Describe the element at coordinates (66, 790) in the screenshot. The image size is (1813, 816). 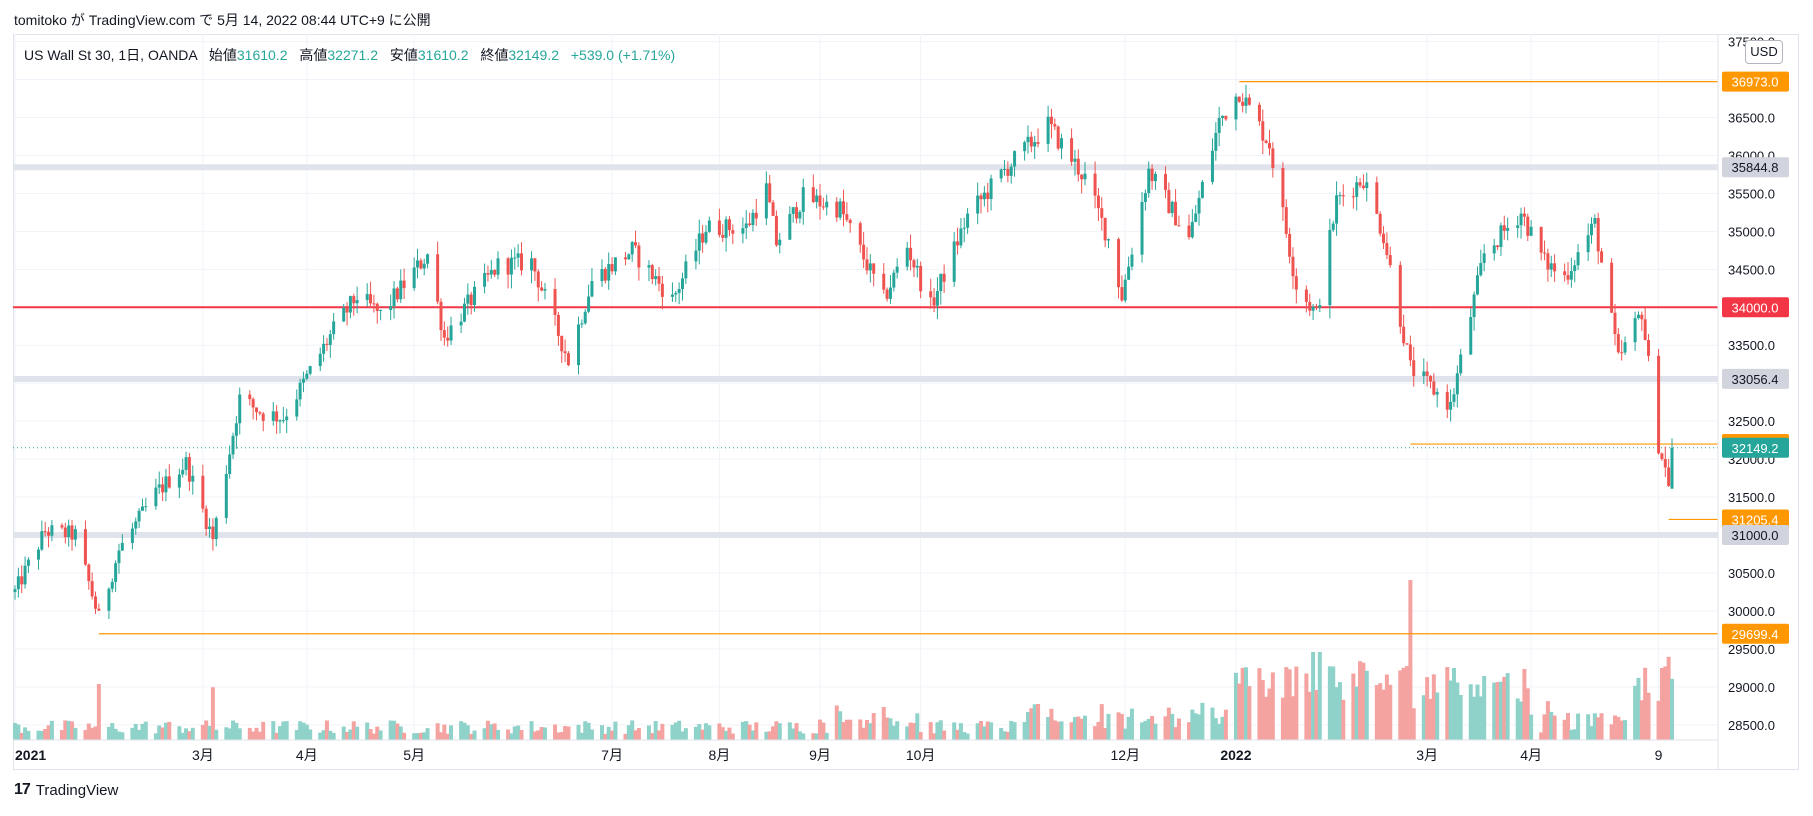
I see `footer-brand: 17 TradingView` at that location.